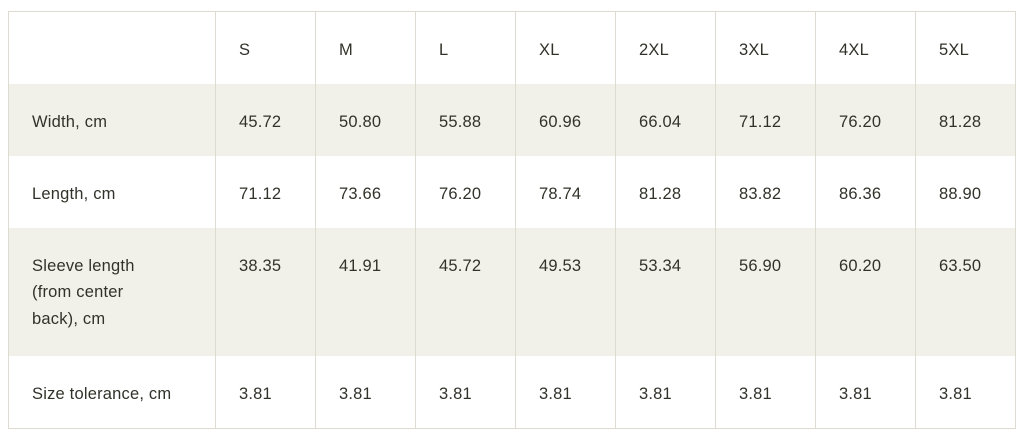 Image resolution: width=1024 pixels, height=443 pixels. What do you see at coordinates (565, 291) in the screenshot?
I see `size-value-cell: 49.53` at bounding box center [565, 291].